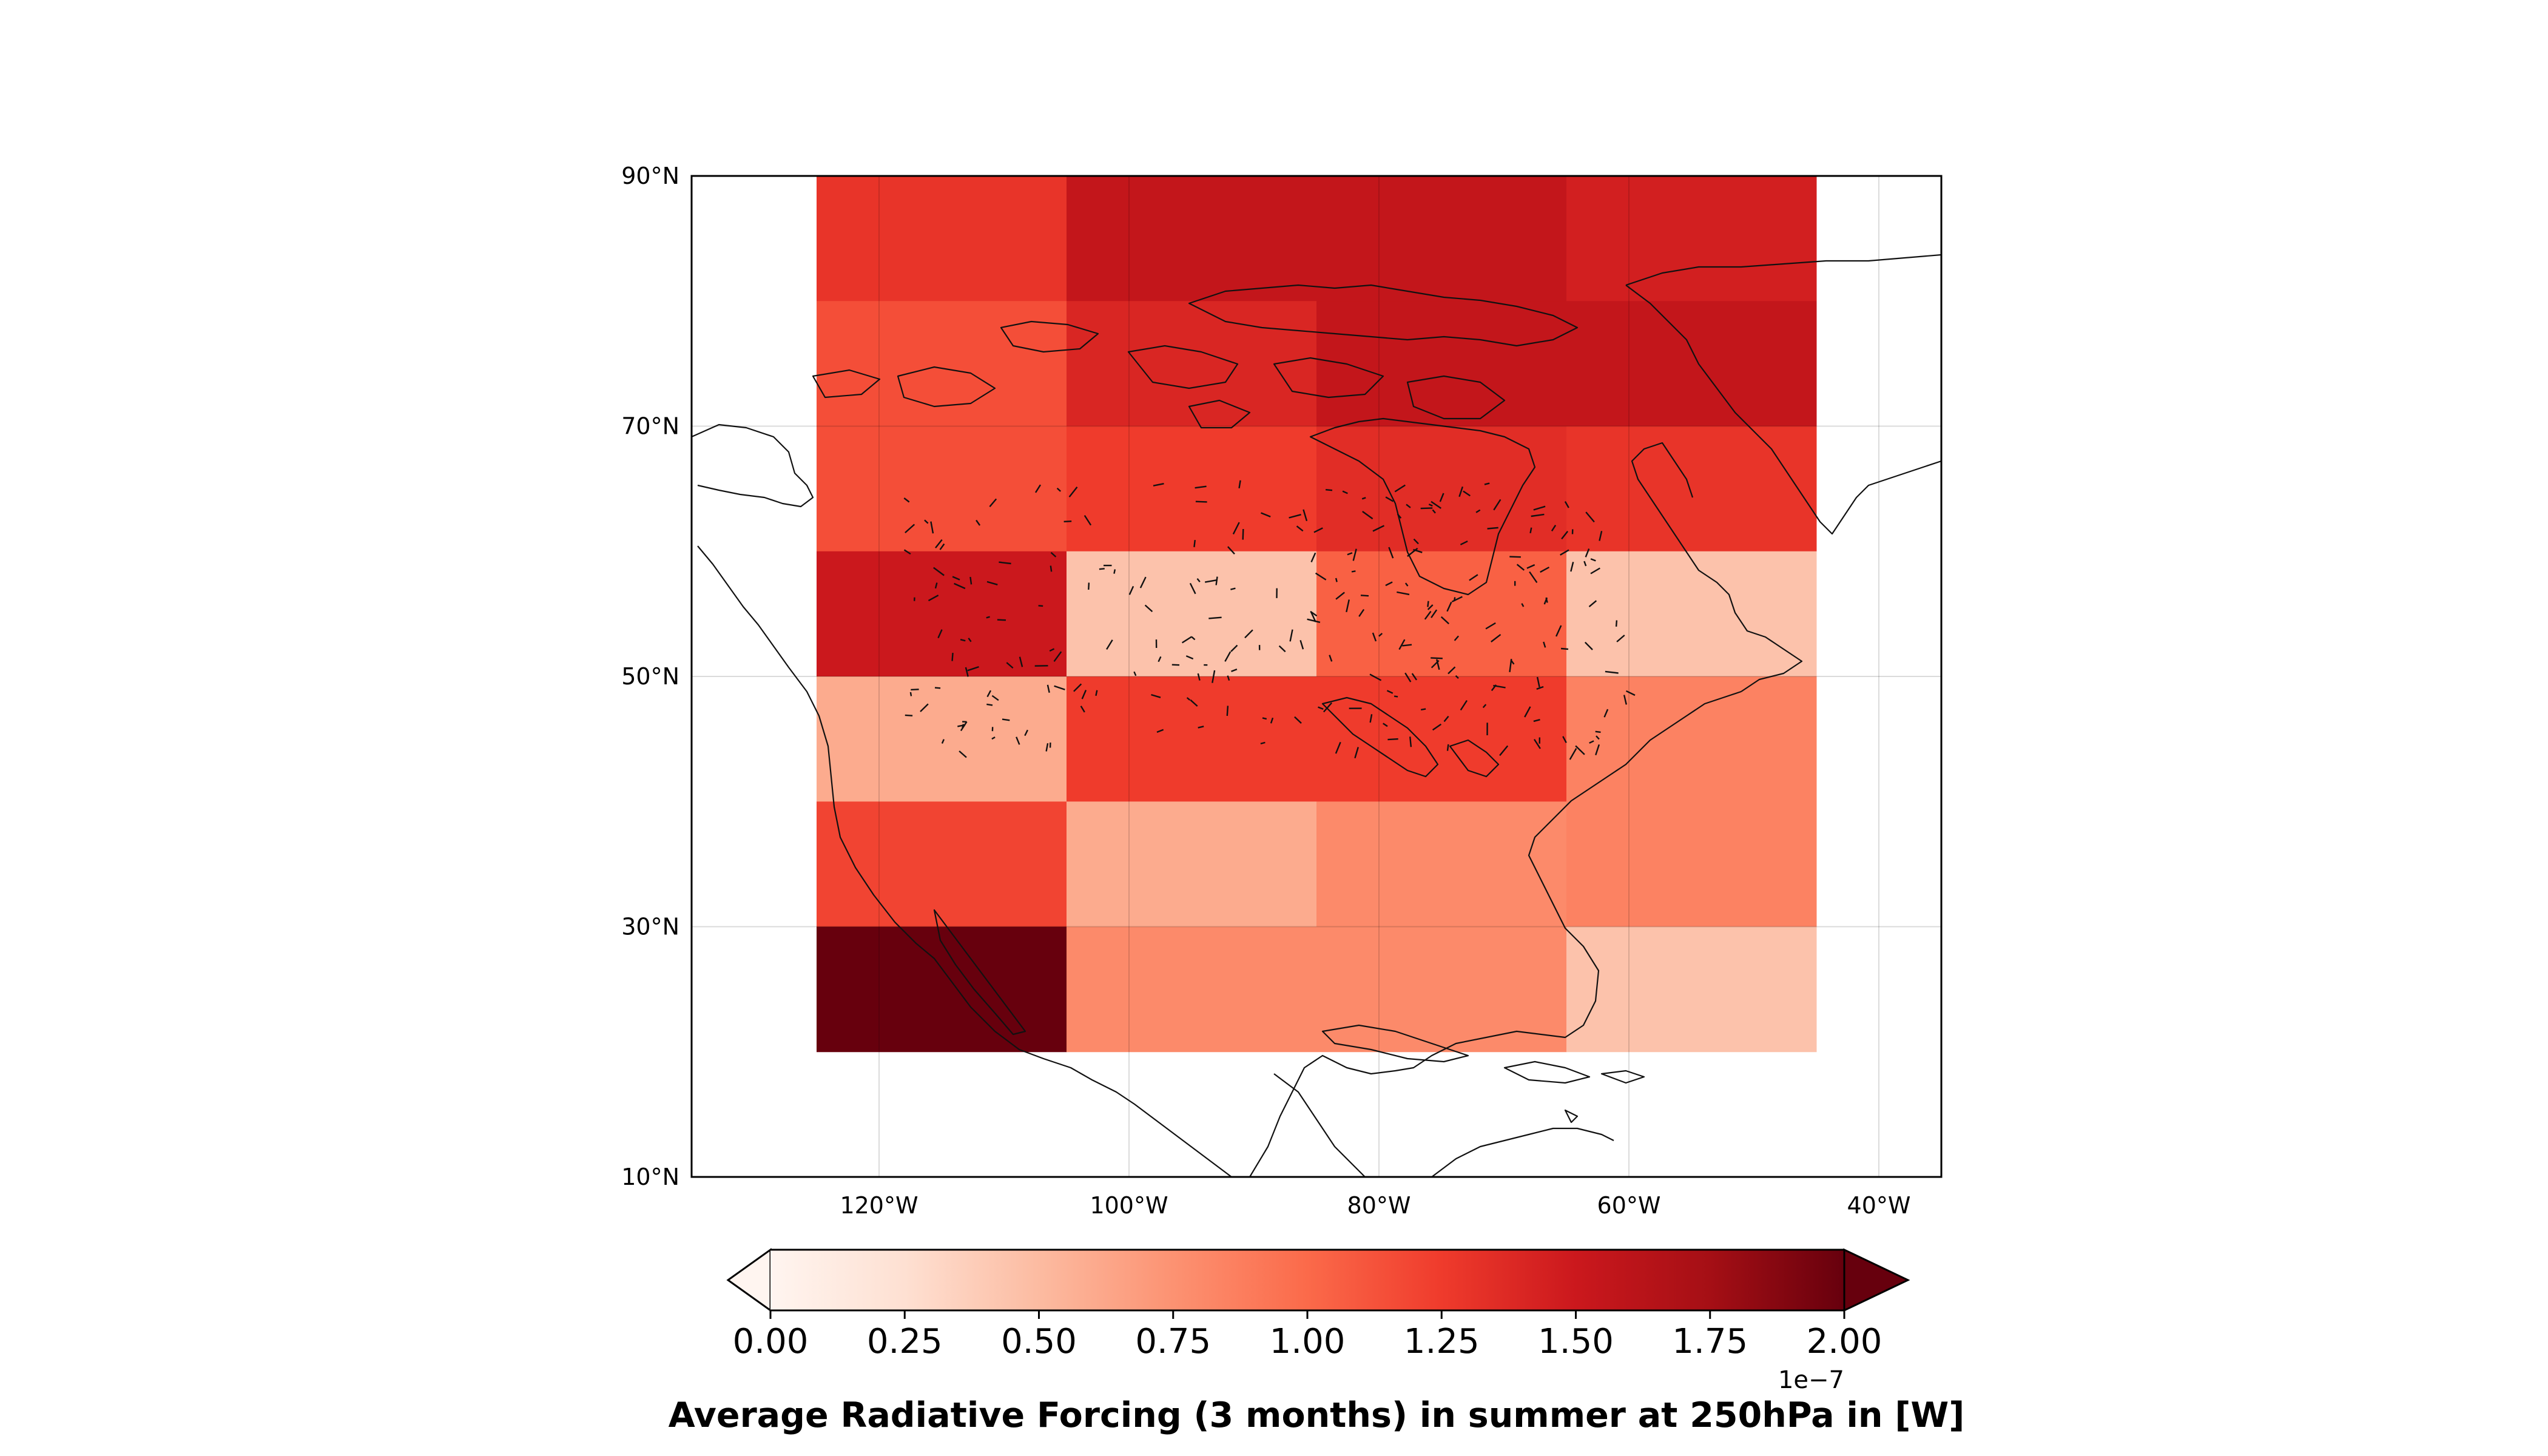  Describe the element at coordinates (905, 1341) in the screenshot. I see `colorbar-tick-label: 0.25` at that location.